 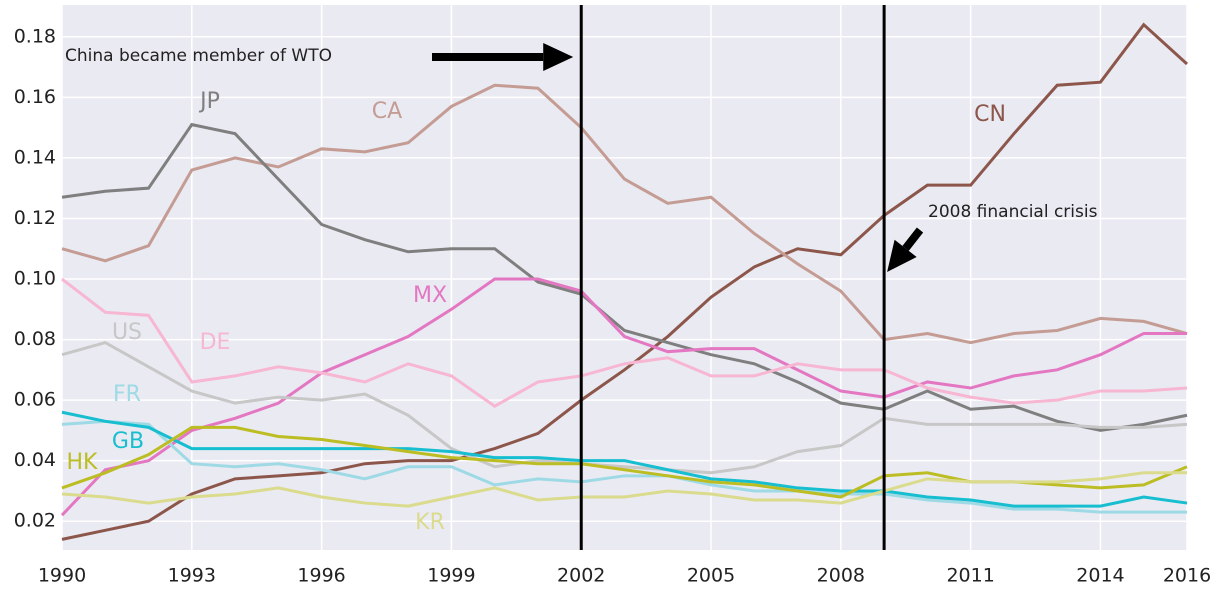 What do you see at coordinates (430, 522) in the screenshot?
I see `series-label: KR` at bounding box center [430, 522].